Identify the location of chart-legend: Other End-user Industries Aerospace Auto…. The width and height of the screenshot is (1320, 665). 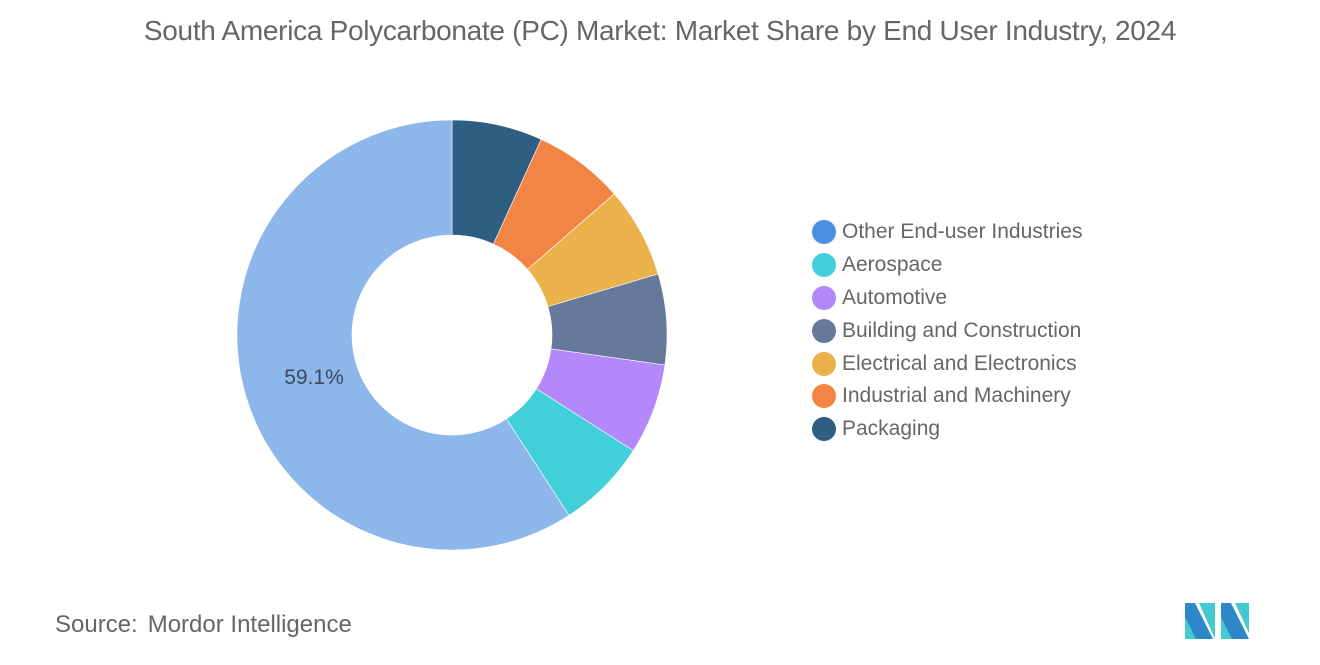
(947, 331).